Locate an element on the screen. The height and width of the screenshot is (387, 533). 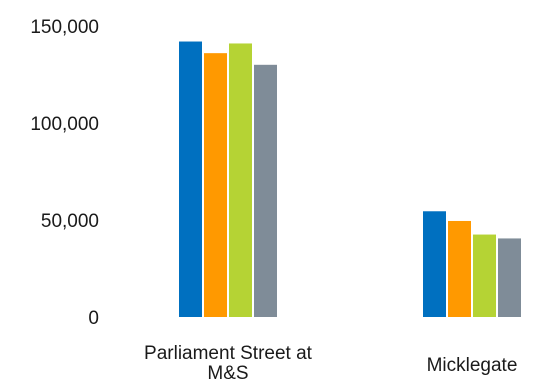
x-category-label: Parliament Street at M&S is located at coordinates (228, 363).